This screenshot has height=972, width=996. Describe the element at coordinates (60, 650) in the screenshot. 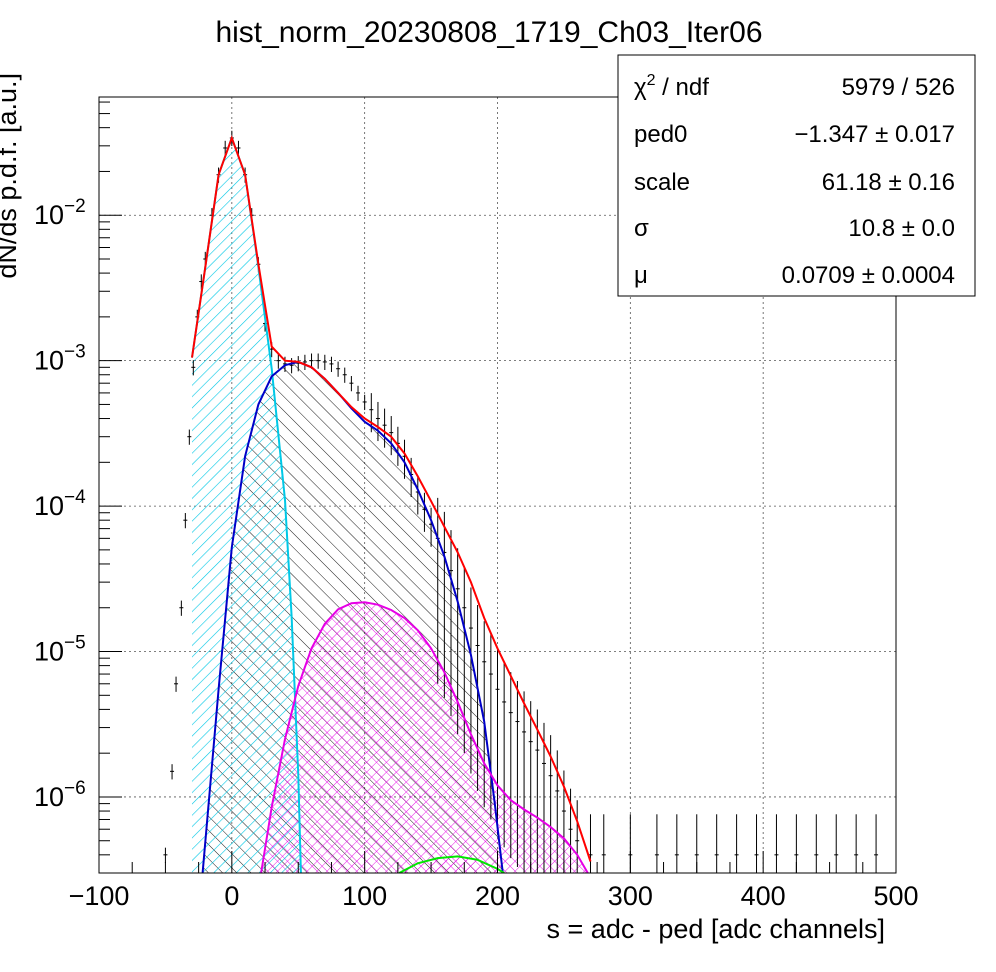

I see `y-tick-label: 10⁻⁵` at that location.